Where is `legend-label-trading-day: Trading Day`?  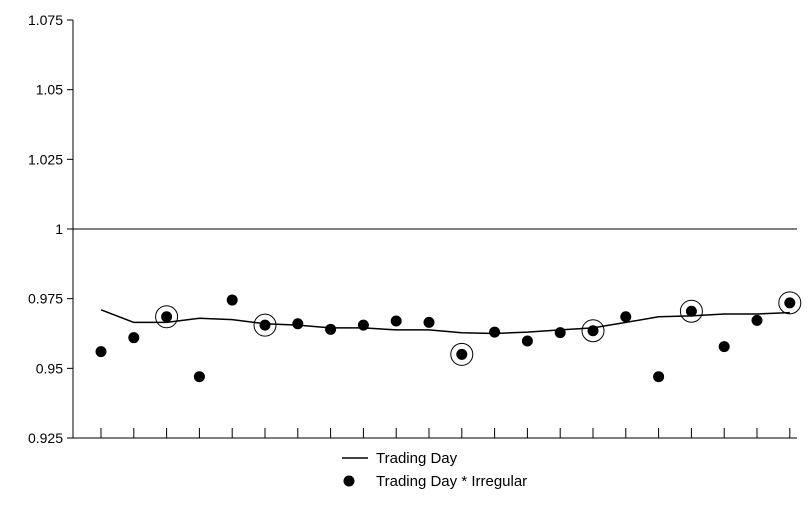 legend-label-trading-day: Trading Day is located at coordinates (417, 458).